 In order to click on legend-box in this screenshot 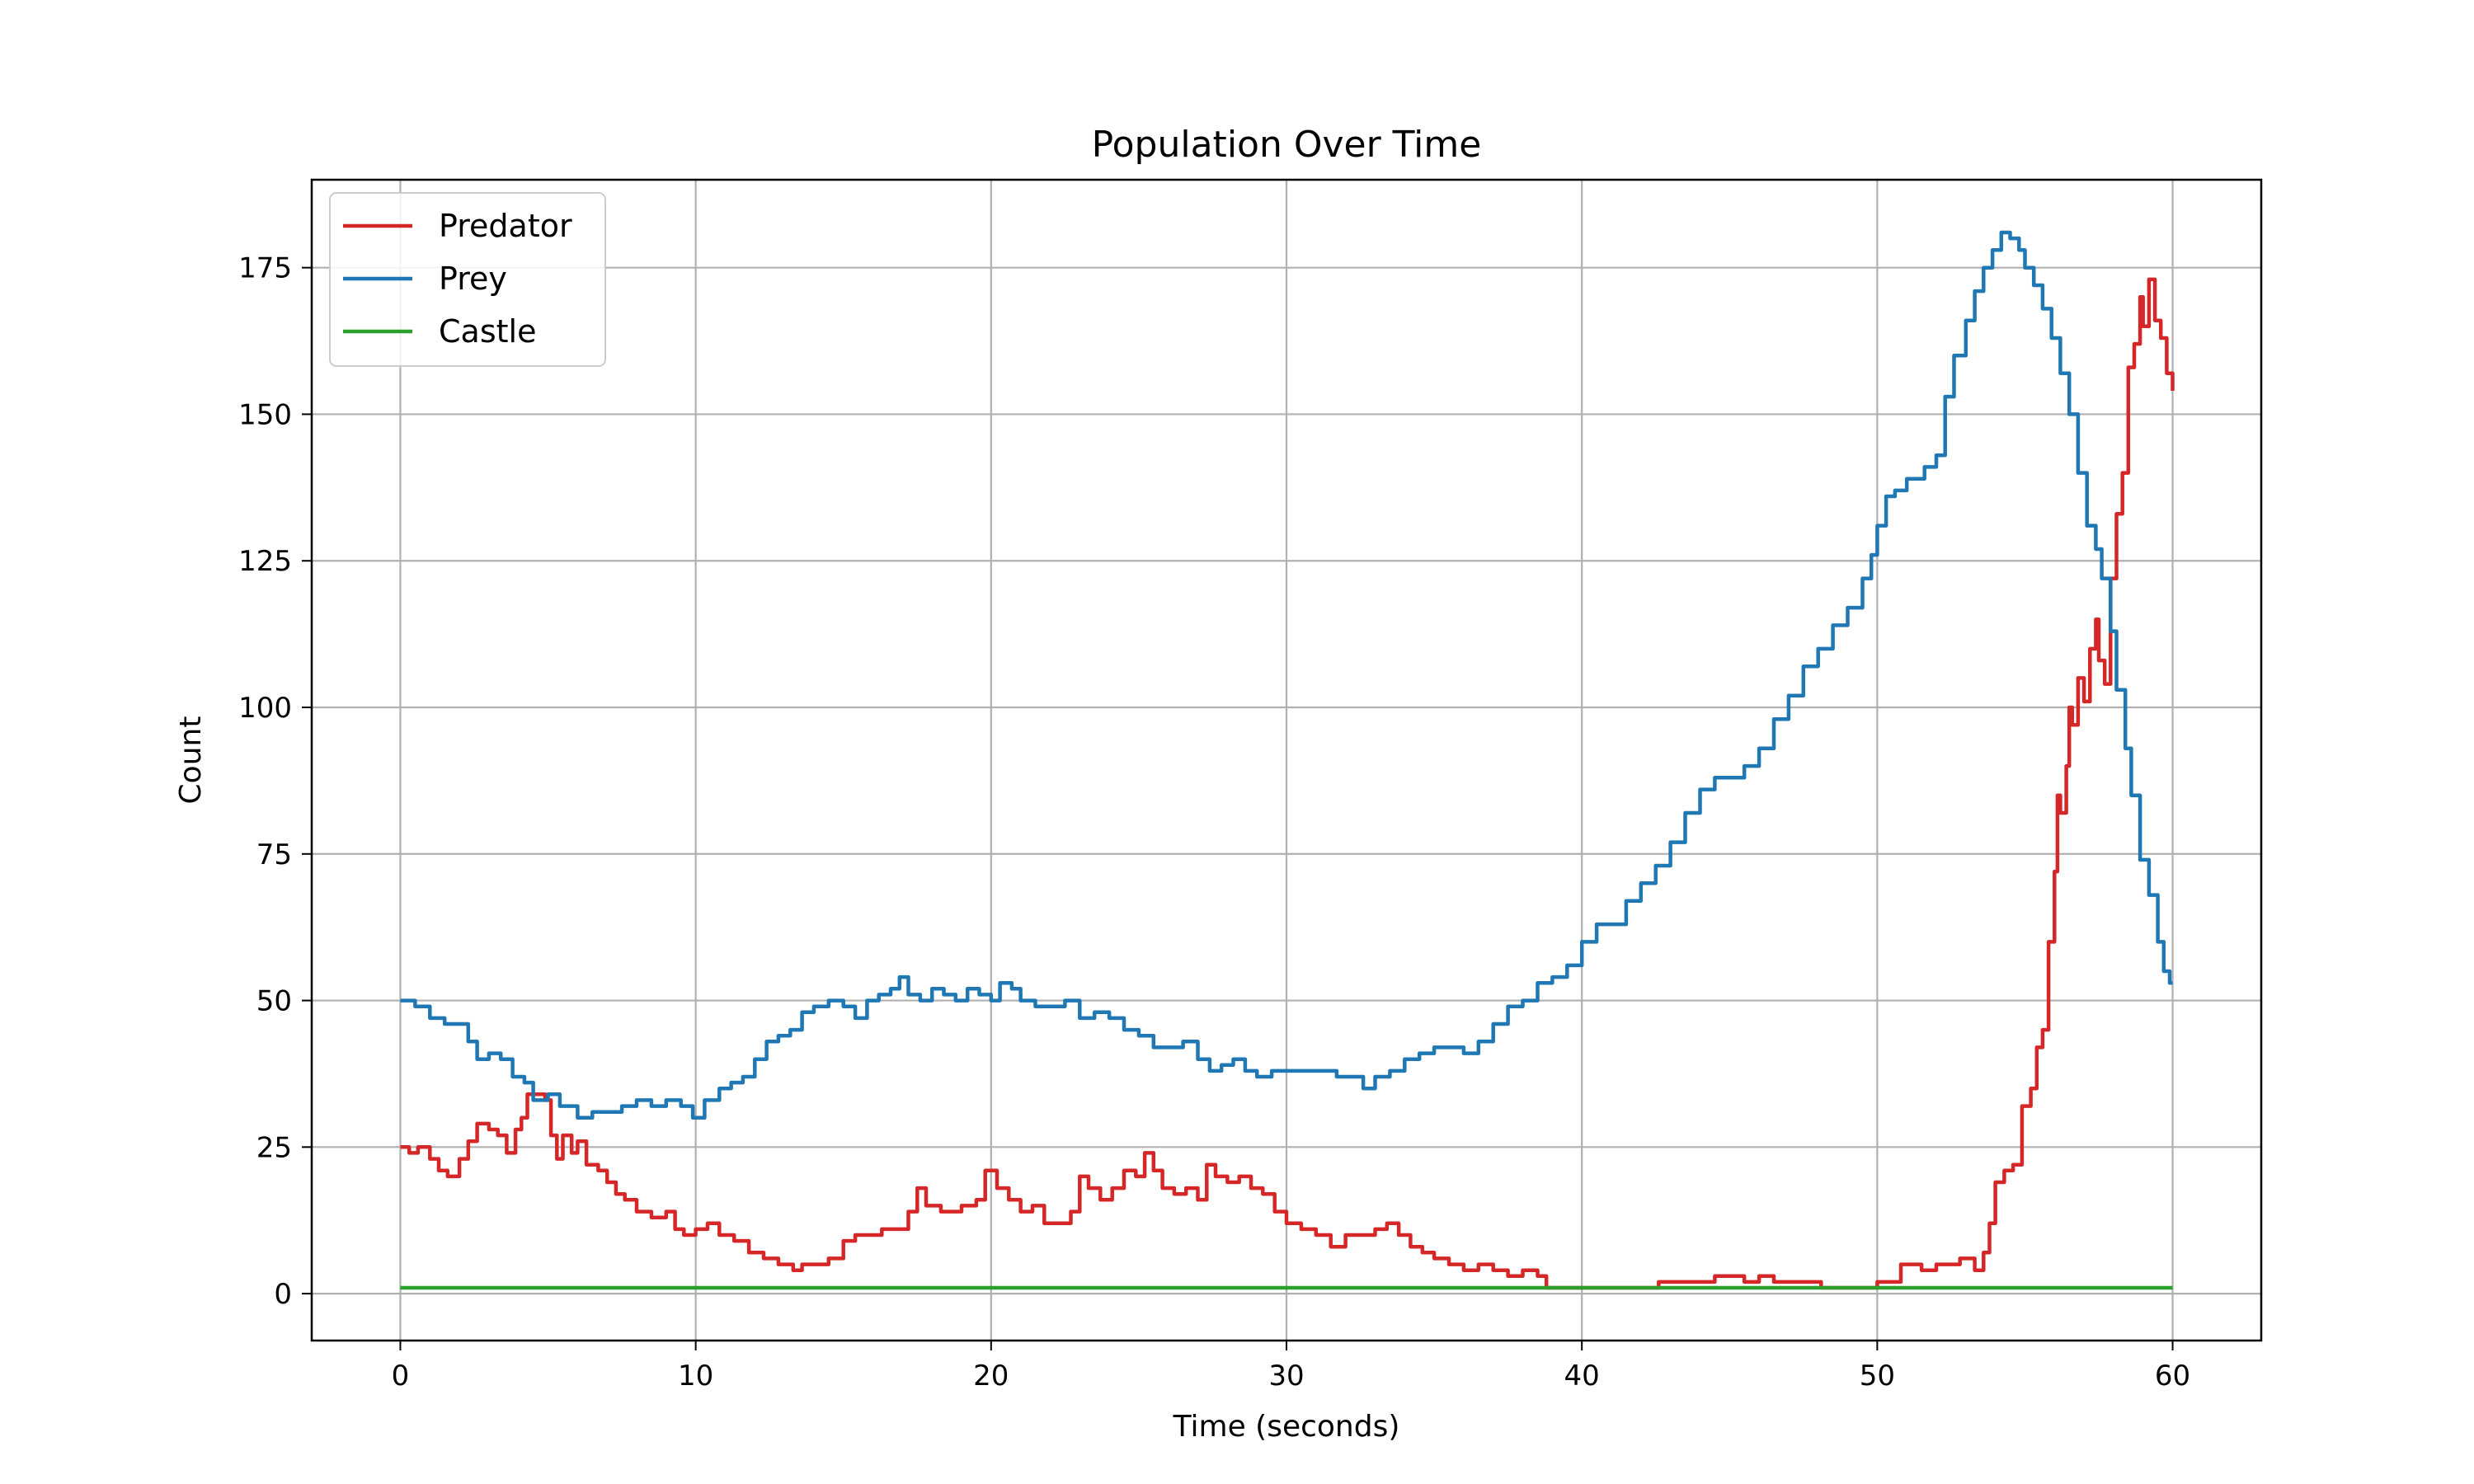, I will do `click(467, 279)`.